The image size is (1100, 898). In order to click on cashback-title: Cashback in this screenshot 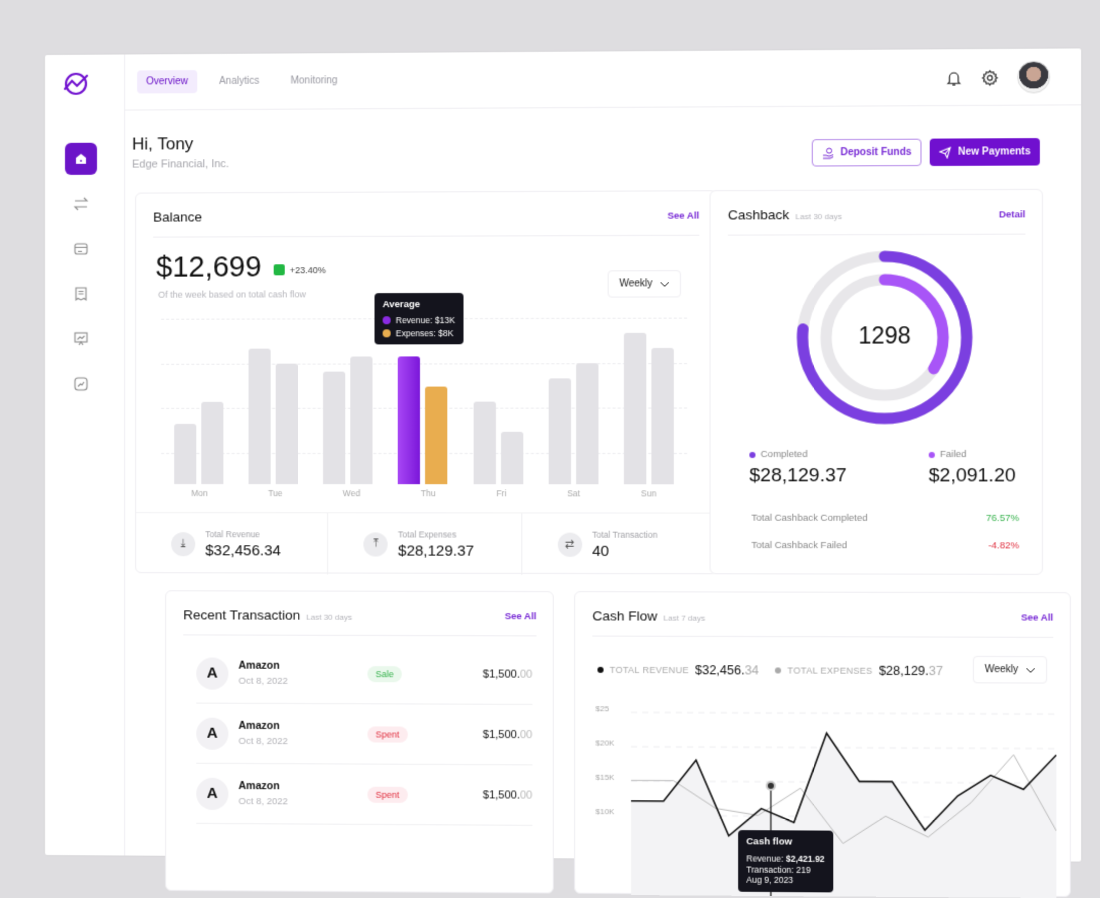, I will do `click(758, 215)`.